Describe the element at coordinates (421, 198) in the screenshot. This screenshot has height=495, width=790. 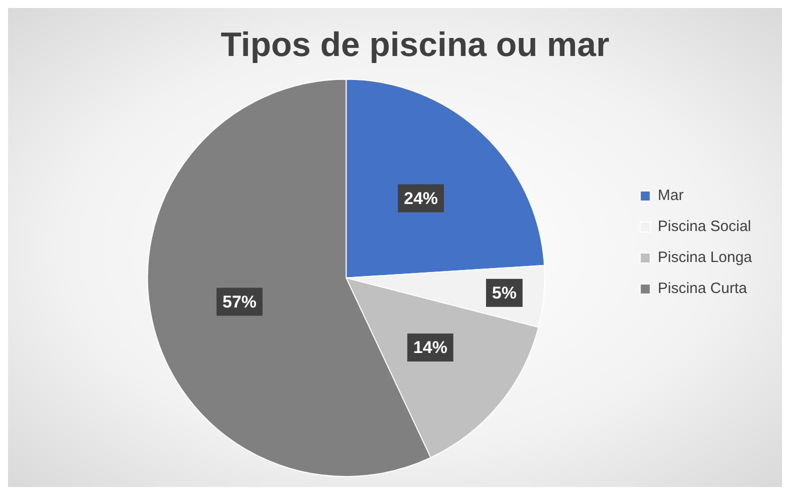
I see `data-label: 24%` at that location.